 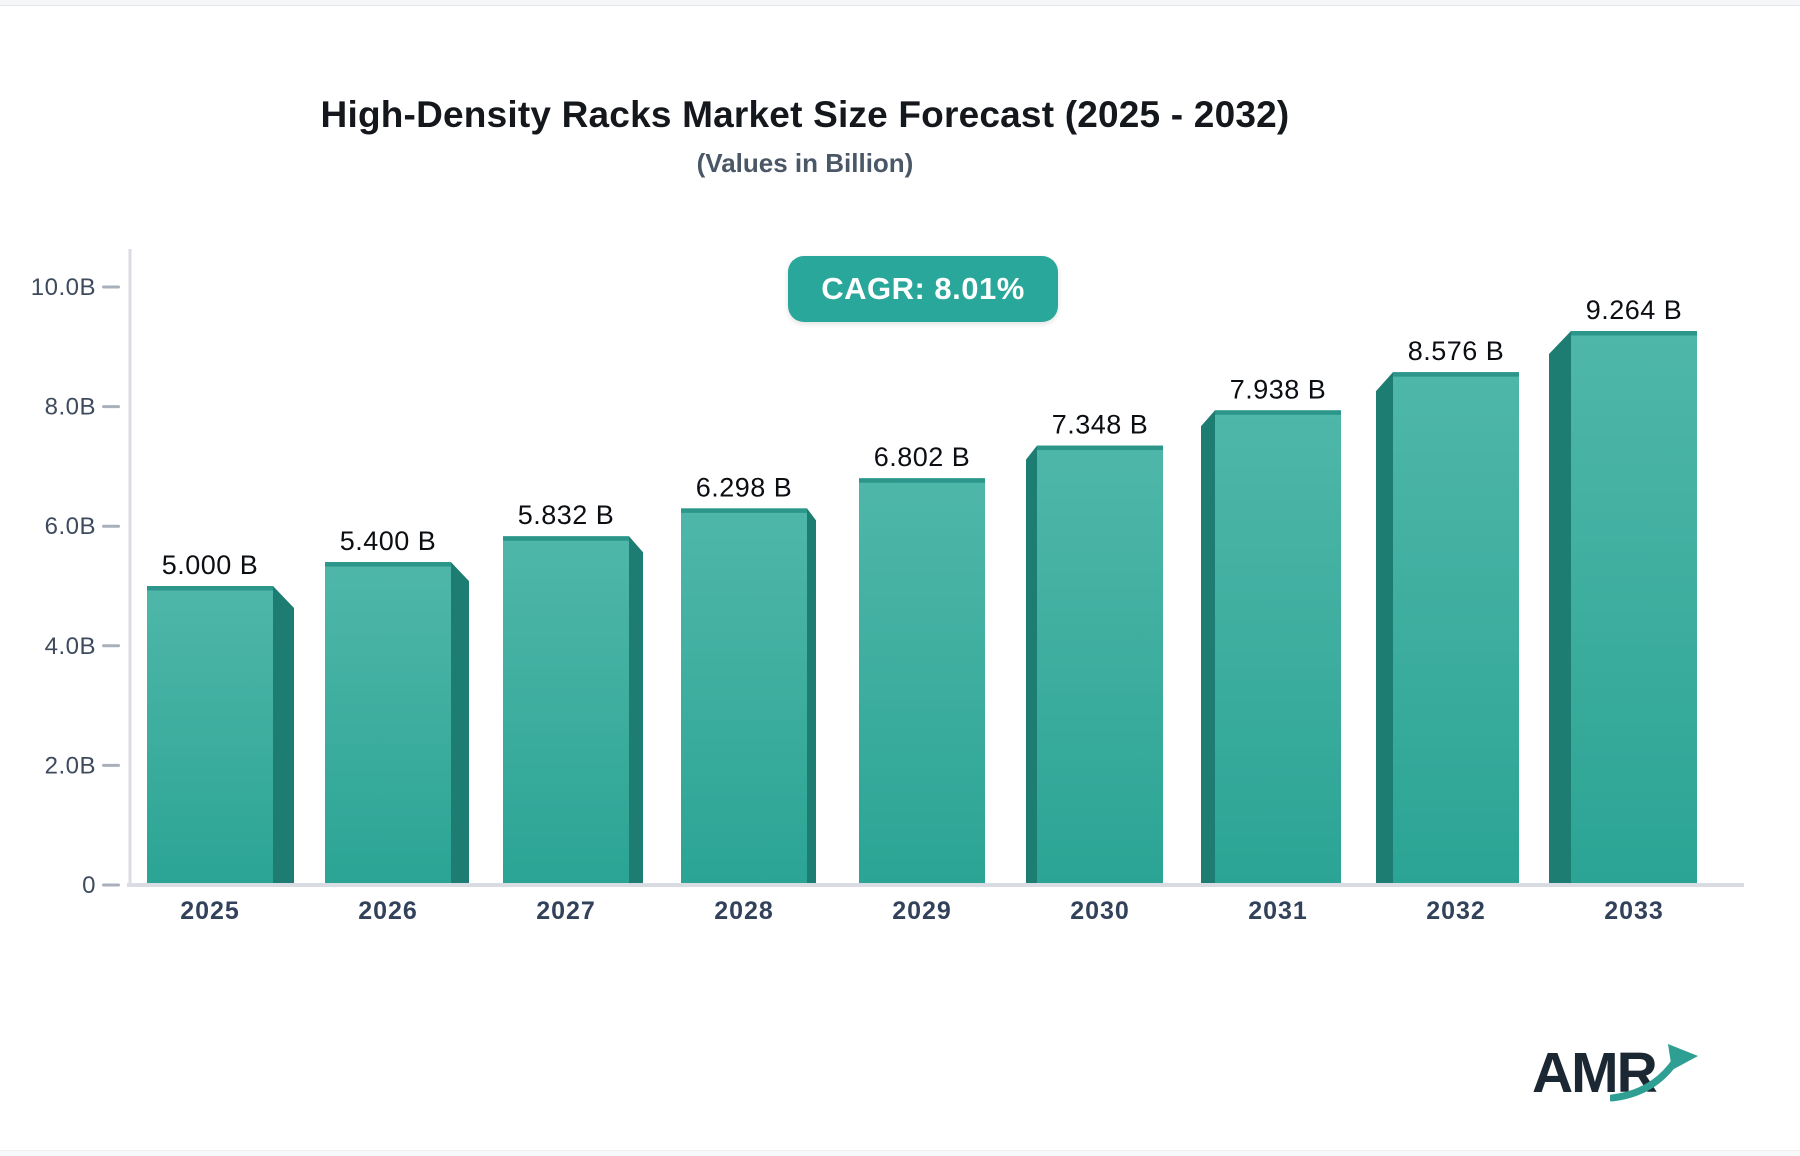 What do you see at coordinates (566, 911) in the screenshot?
I see `x-axis-tick-label: 2027` at bounding box center [566, 911].